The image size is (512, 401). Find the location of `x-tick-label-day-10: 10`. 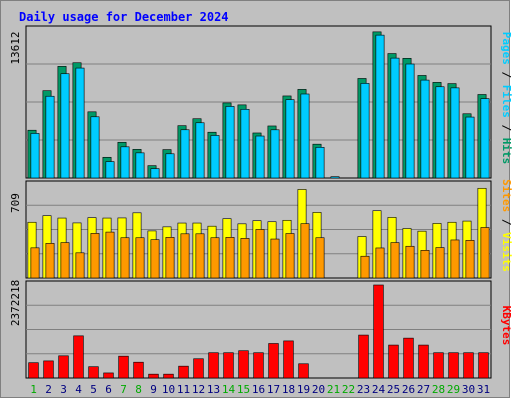

x-tick-label-day-10: 10 is located at coordinates (168, 389).